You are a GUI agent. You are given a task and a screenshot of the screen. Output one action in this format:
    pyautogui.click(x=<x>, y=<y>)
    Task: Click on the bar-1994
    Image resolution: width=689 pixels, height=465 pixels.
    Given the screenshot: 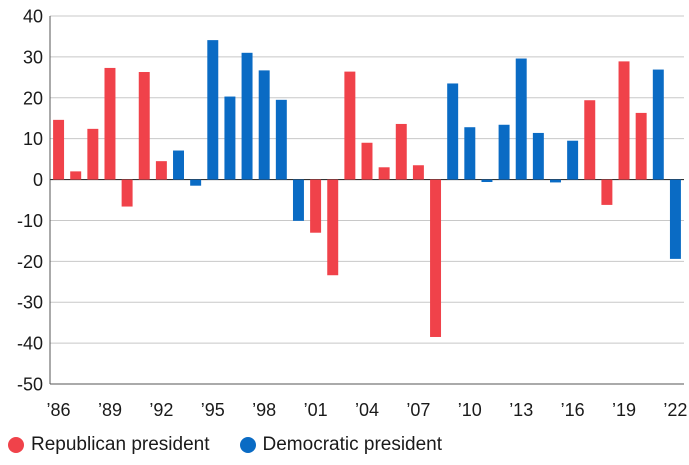 What is the action you would take?
    pyautogui.click(x=196, y=182)
    